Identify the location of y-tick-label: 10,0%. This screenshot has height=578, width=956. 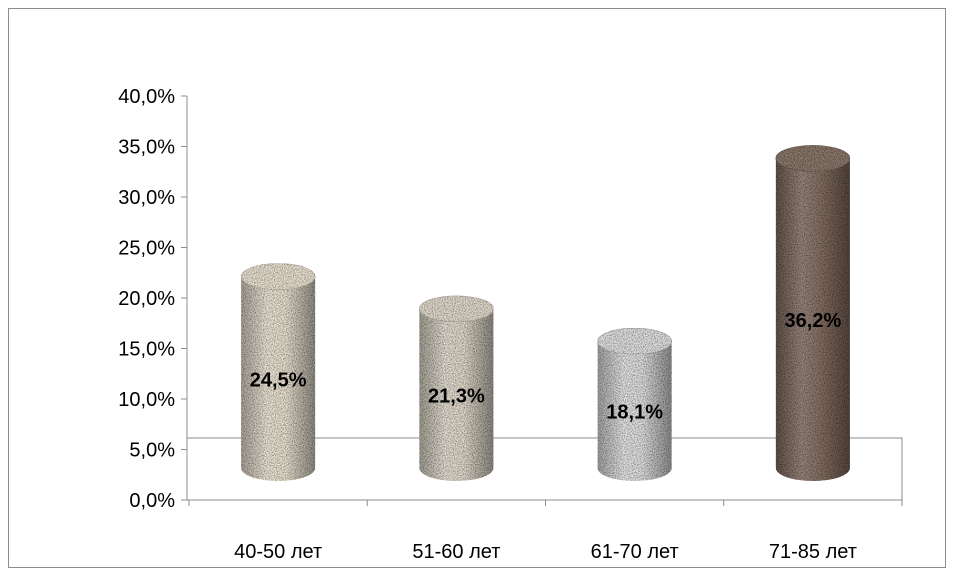
(146, 400).